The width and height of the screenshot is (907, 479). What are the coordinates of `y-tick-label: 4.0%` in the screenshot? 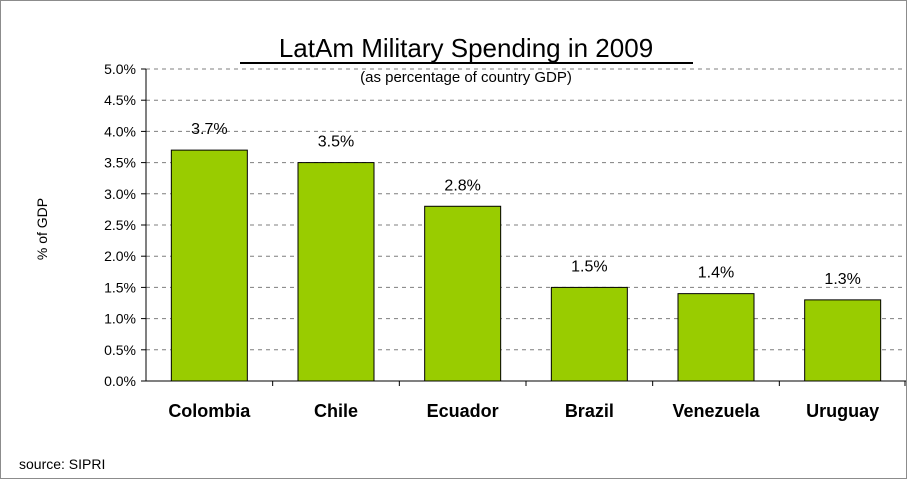 It's located at (120, 131).